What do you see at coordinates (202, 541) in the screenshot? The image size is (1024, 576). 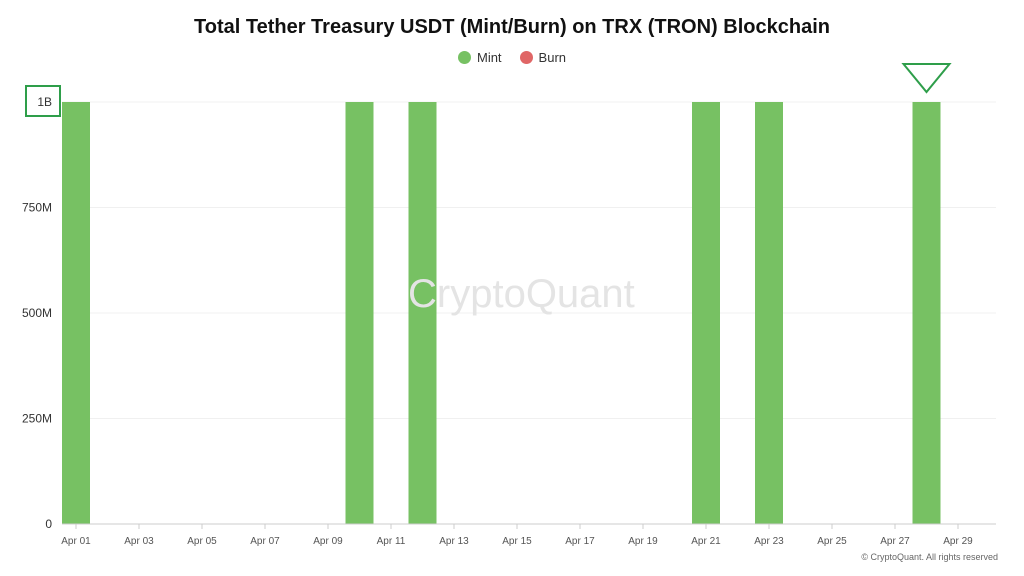 I see `x-tick-label: Apr 05` at bounding box center [202, 541].